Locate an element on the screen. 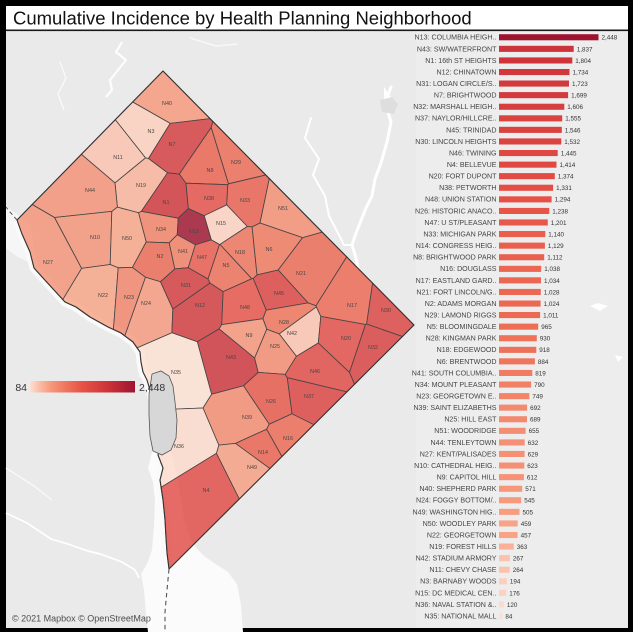  svg-text: 194 is located at coordinates (515, 582).